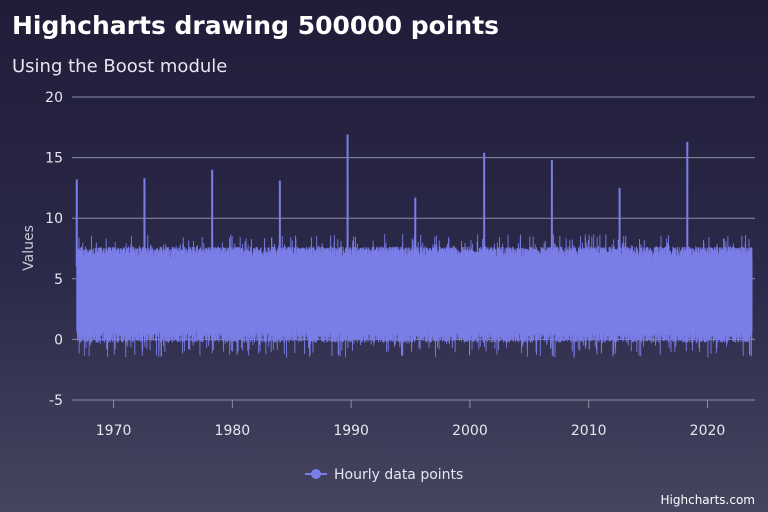 This screenshot has width=768, height=512. What do you see at coordinates (470, 431) in the screenshot?
I see `x-tick-label: 2000` at bounding box center [470, 431].